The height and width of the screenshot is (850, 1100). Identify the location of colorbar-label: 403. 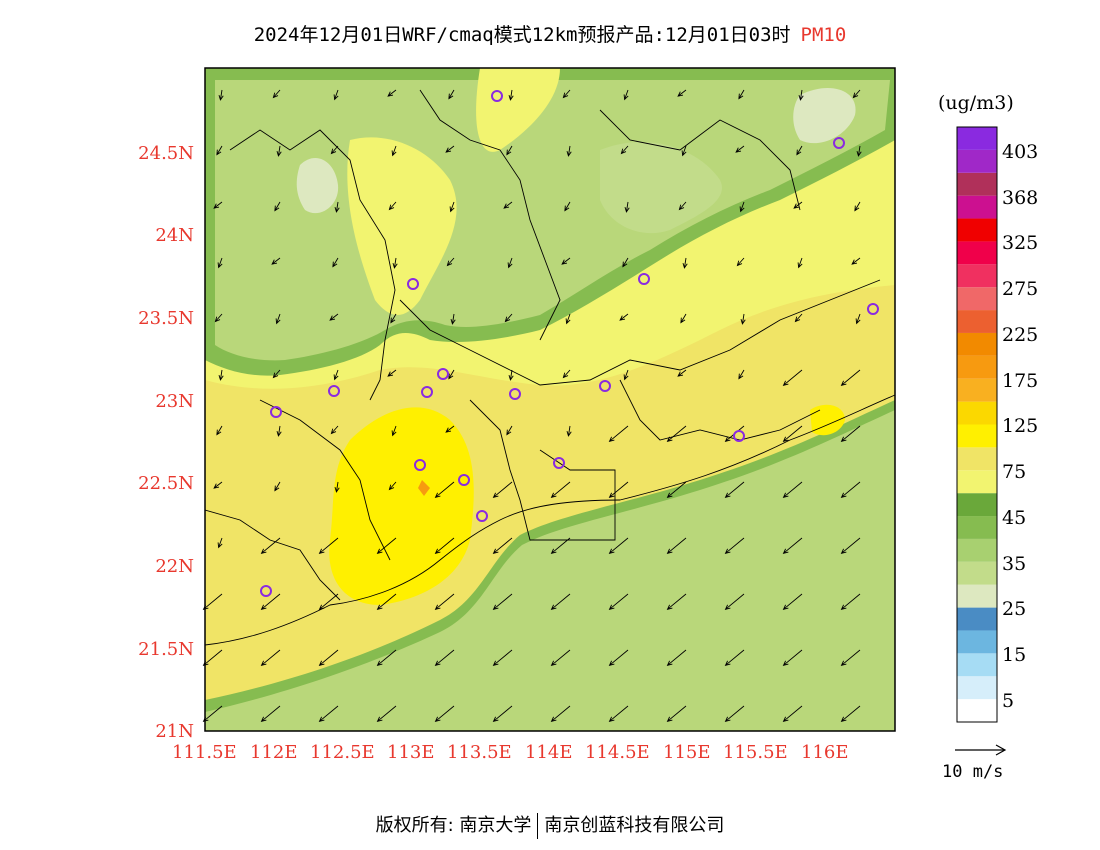
(1020, 152).